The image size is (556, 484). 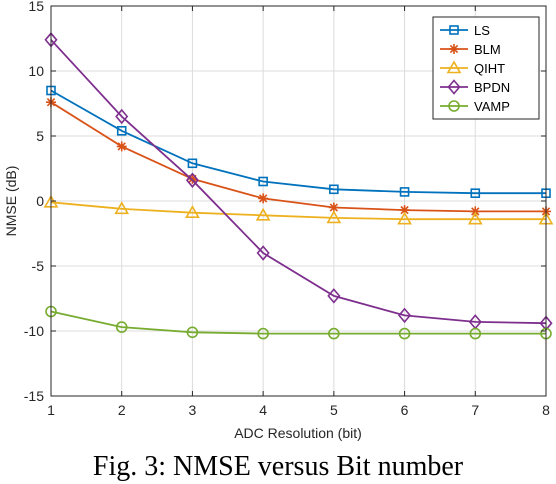 What do you see at coordinates (122, 410) in the screenshot?
I see `x-tick-label: 2` at bounding box center [122, 410].